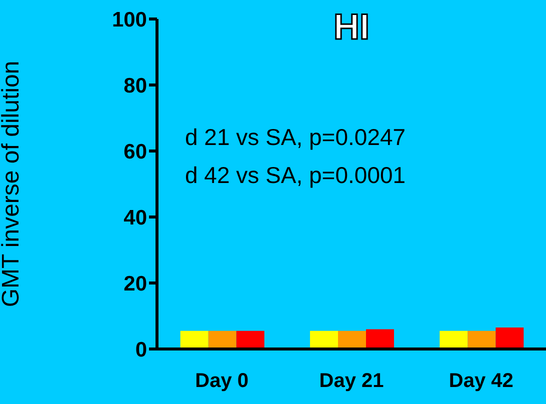 Image resolution: width=546 pixels, height=404 pixels. What do you see at coordinates (135, 218) in the screenshot?
I see `y-tick-label: 40` at bounding box center [135, 218].